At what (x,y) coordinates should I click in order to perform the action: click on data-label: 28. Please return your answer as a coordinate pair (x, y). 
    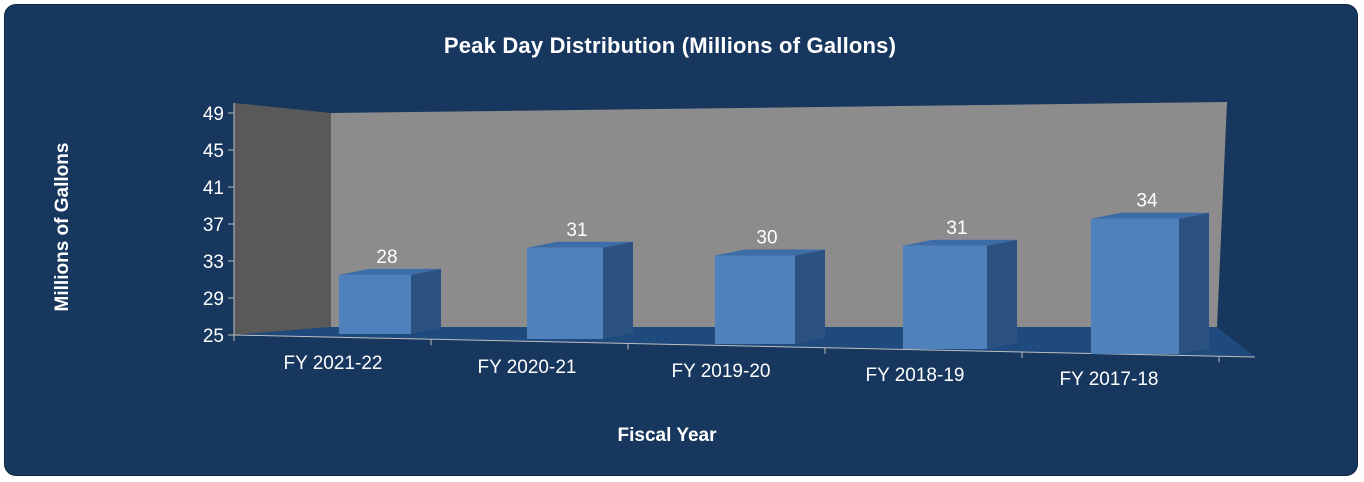
    Looking at the image, I should click on (386, 257).